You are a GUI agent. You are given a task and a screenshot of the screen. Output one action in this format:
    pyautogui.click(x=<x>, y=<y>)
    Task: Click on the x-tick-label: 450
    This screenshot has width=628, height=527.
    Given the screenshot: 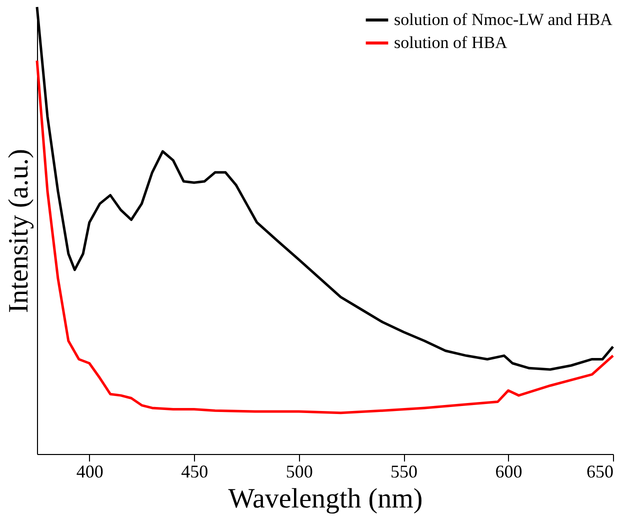 What is the action you would take?
    pyautogui.click(x=194, y=472)
    